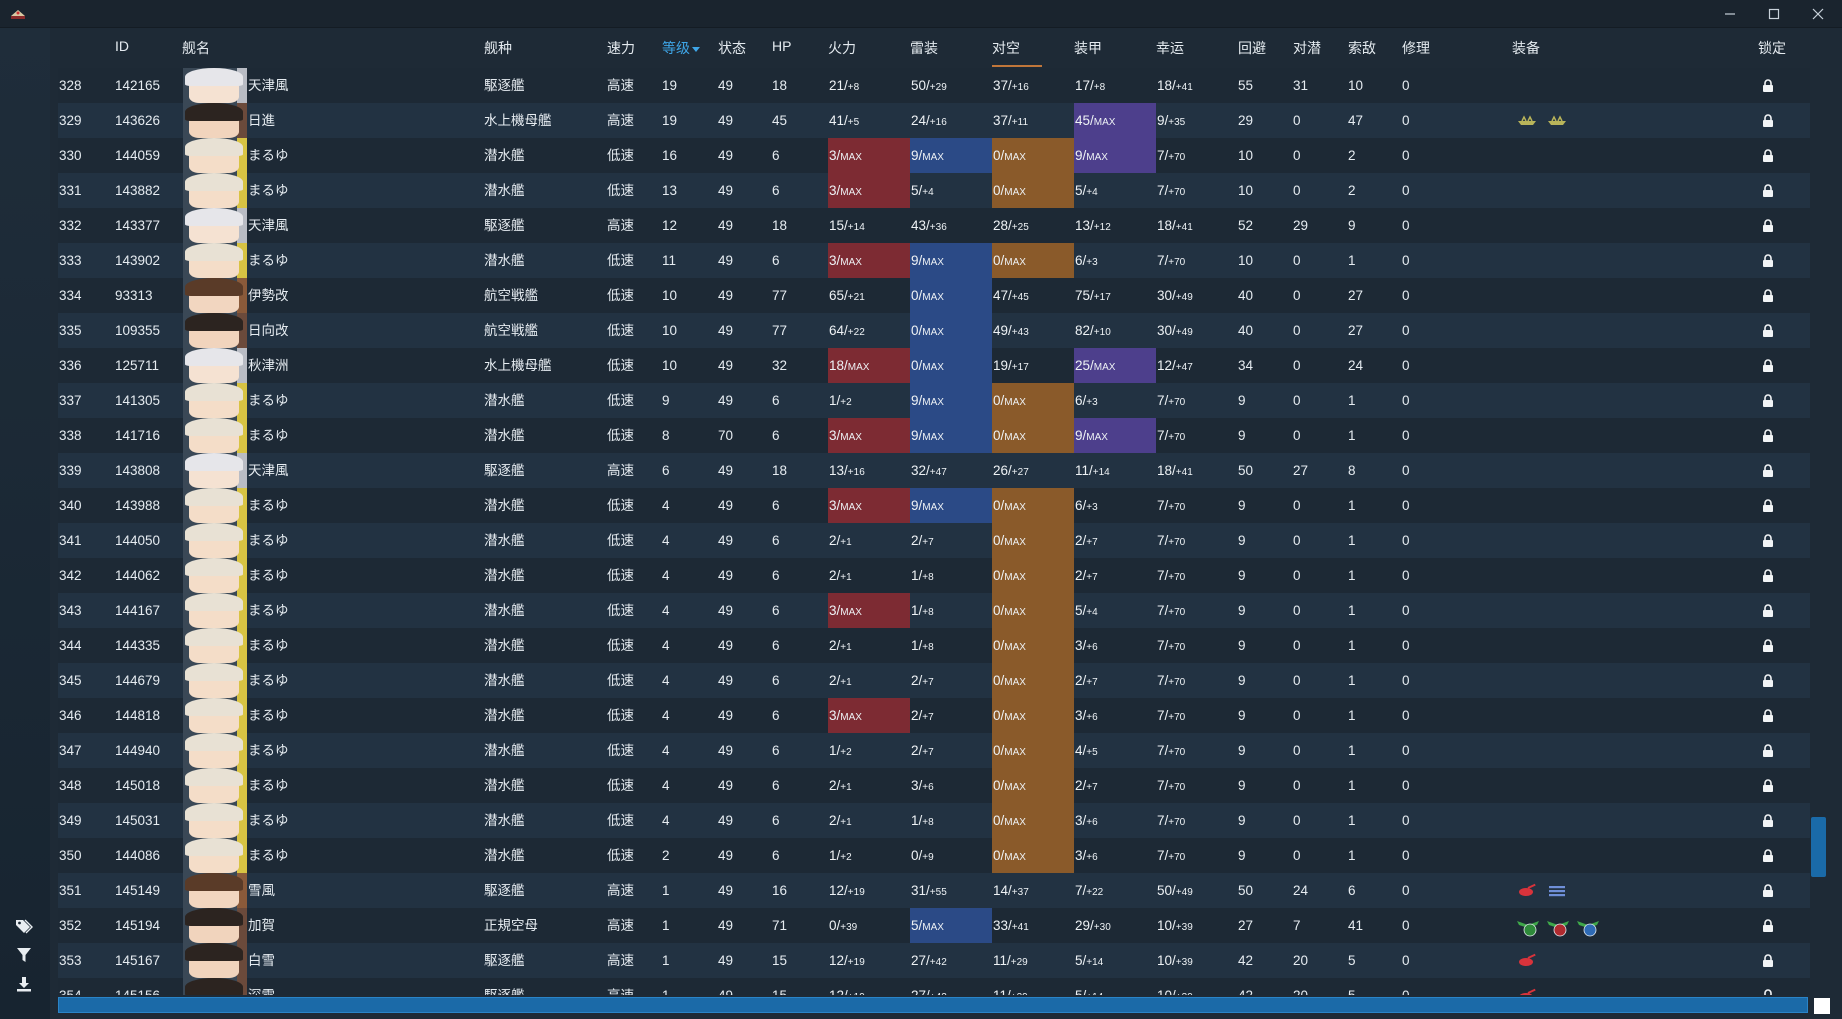 The height and width of the screenshot is (1019, 1842). Describe the element at coordinates (842, 48) in the screenshot. I see `col-header-firepower: 火力` at that location.